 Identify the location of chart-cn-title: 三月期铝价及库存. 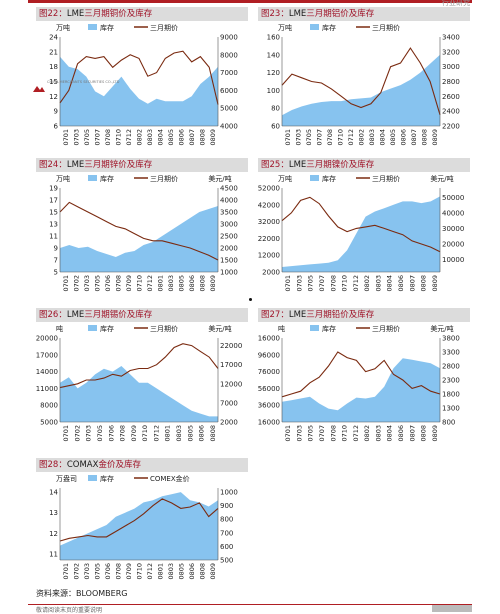
(340, 14).